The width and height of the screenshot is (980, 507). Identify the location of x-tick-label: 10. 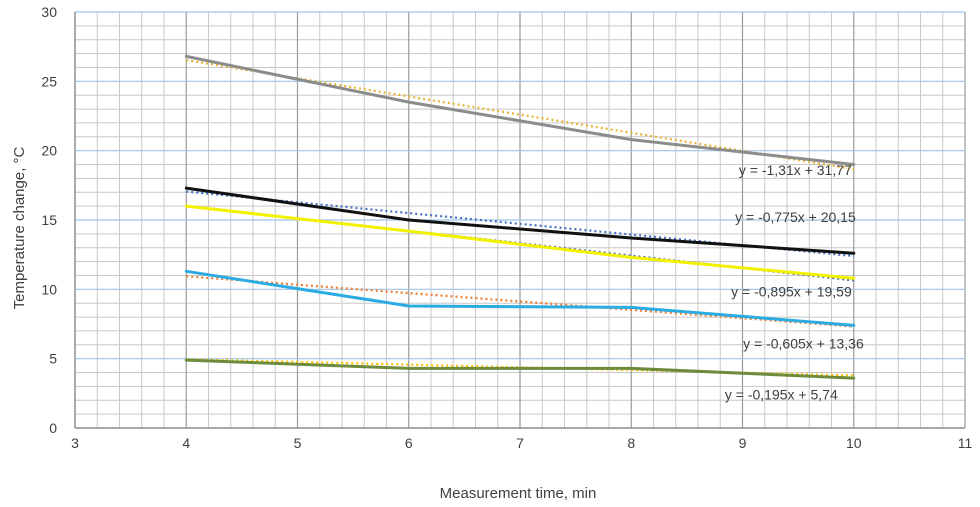
(854, 443).